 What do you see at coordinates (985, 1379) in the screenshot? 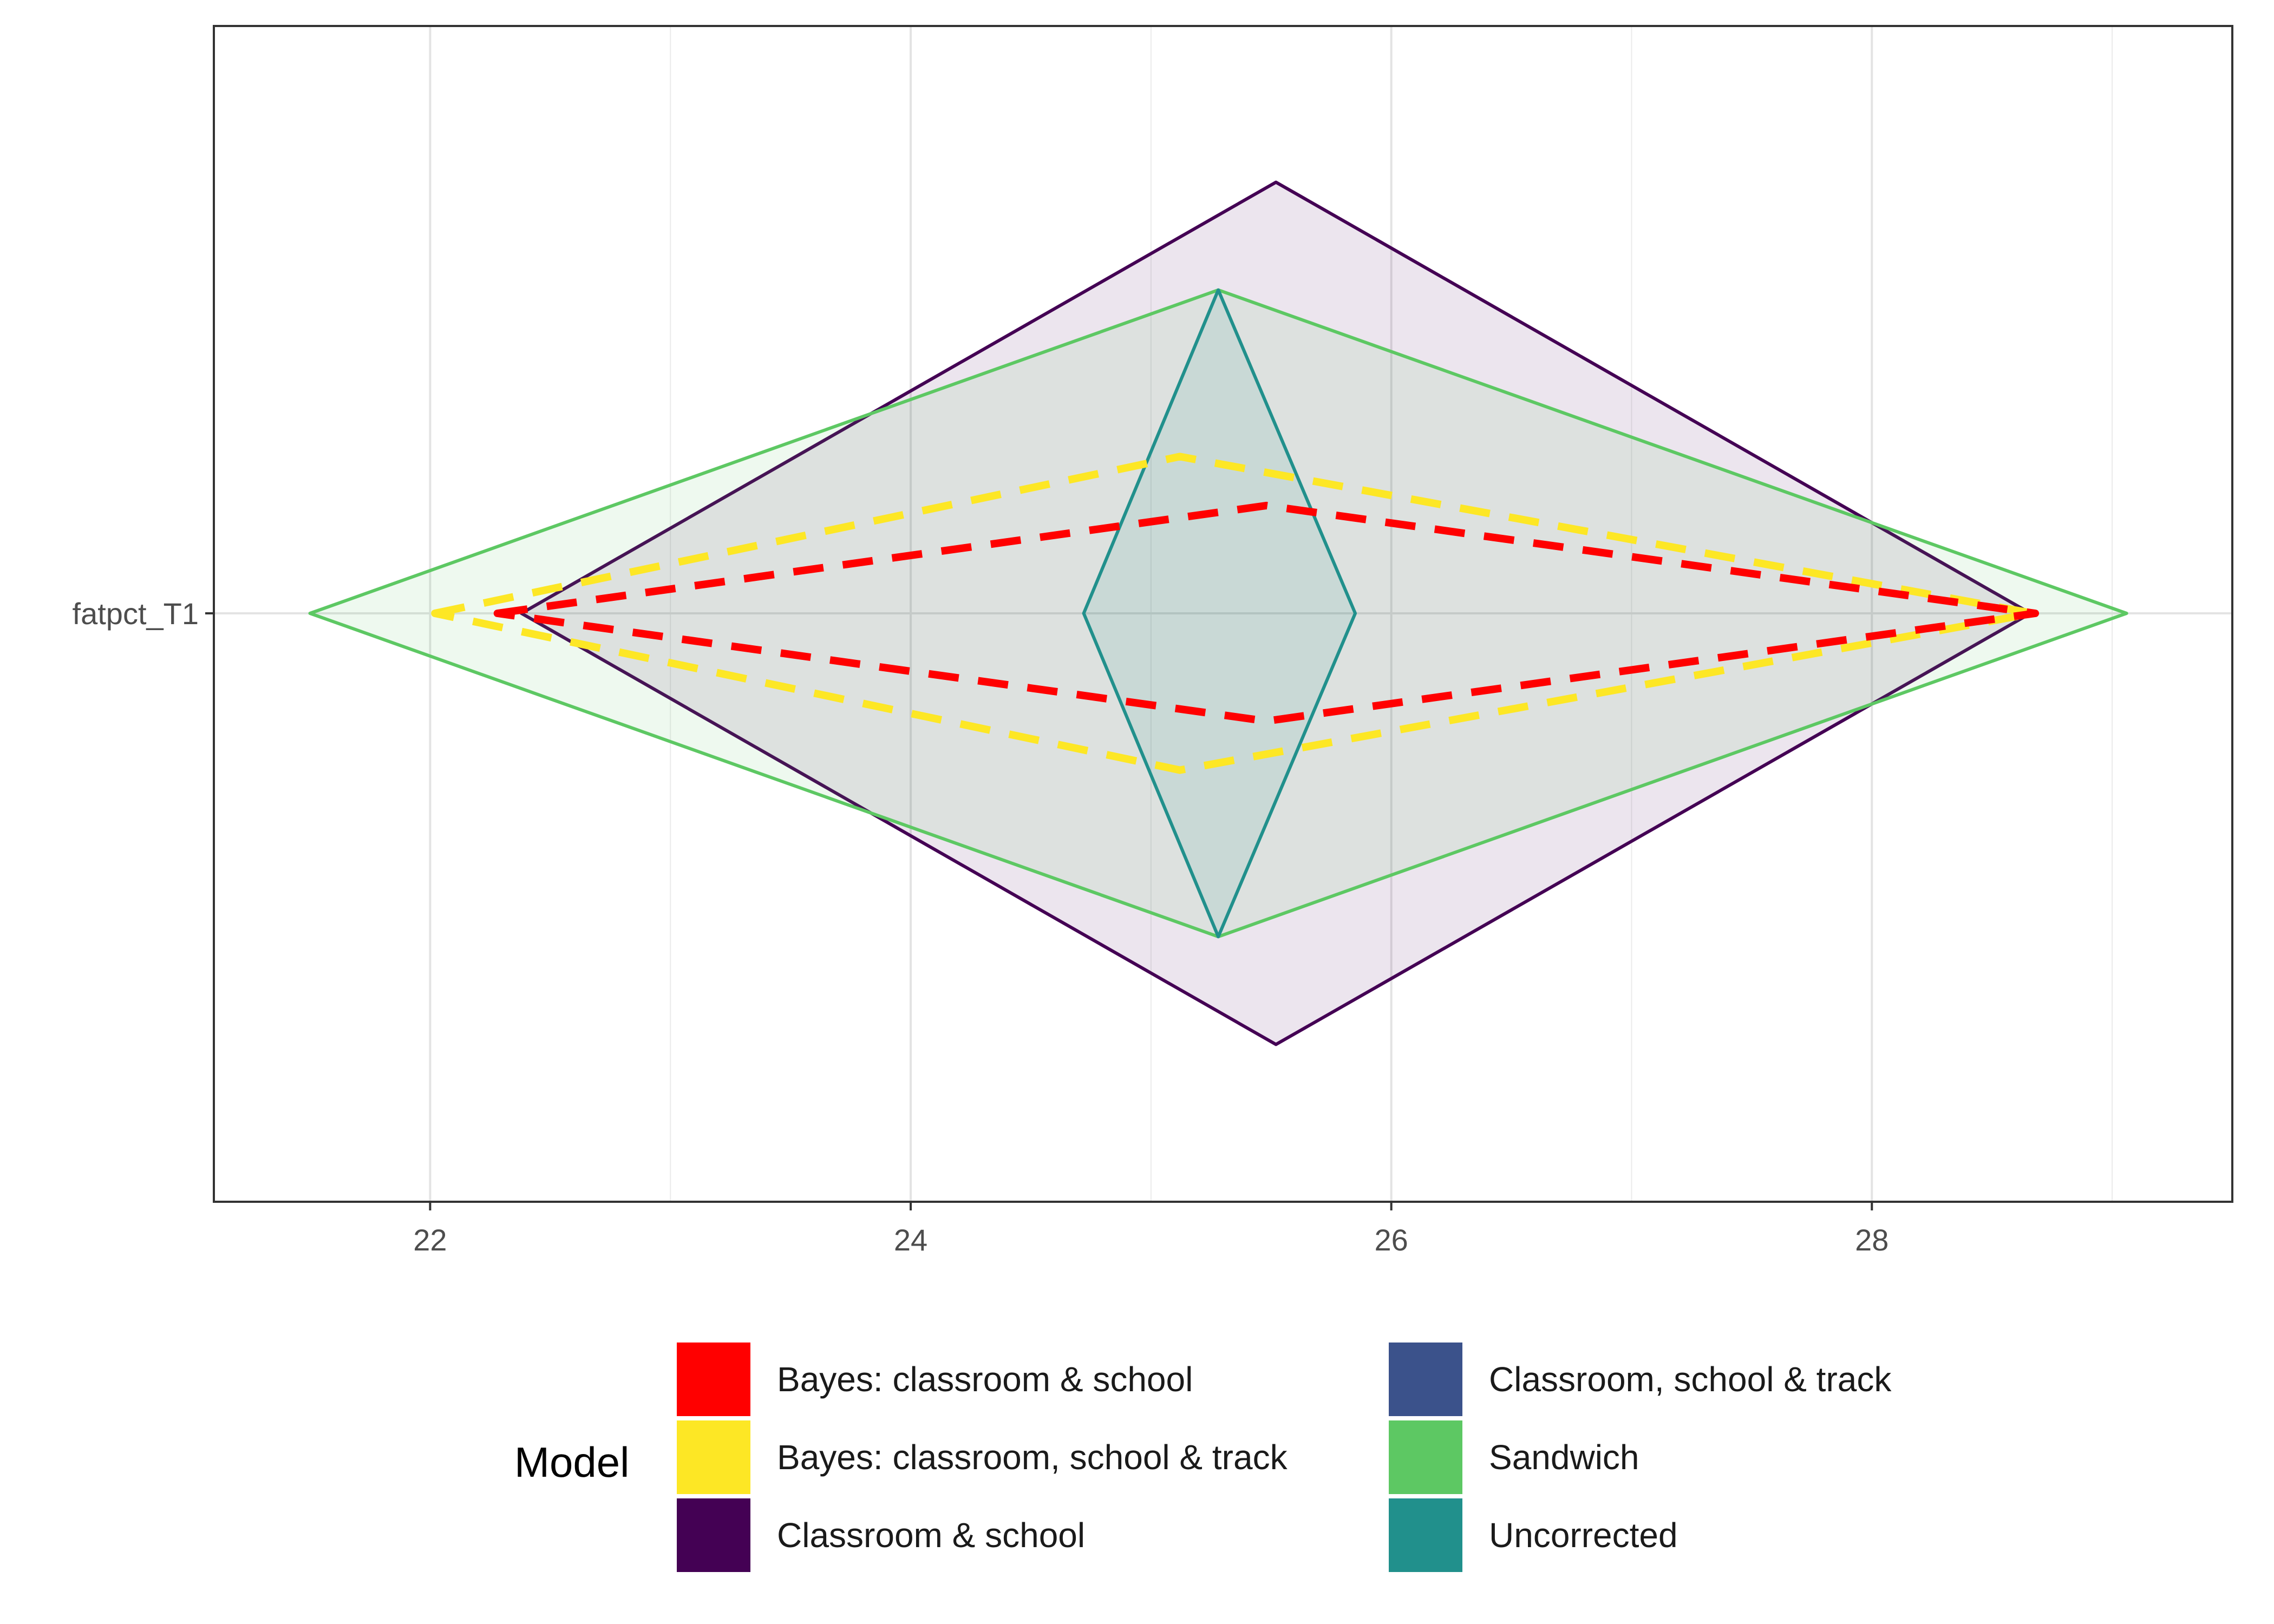
I see `legend-label-bayes-classroom-school: Bayes: classroom & school` at bounding box center [985, 1379].